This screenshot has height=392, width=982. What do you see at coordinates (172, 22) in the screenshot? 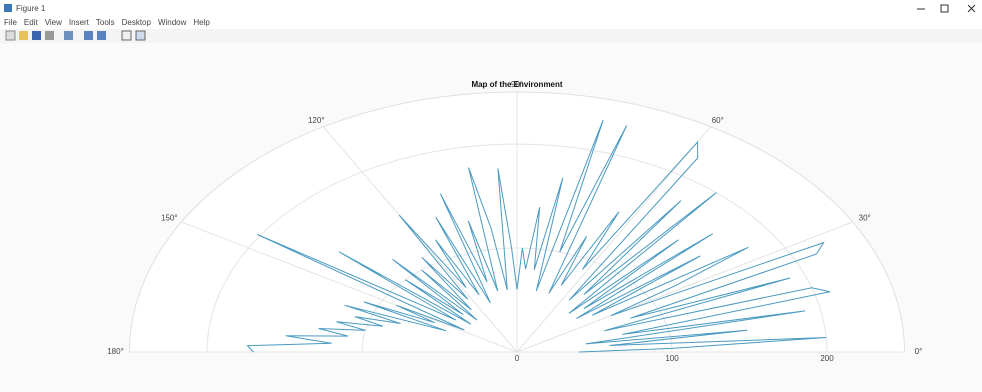
I see `menu-item: Window` at bounding box center [172, 22].